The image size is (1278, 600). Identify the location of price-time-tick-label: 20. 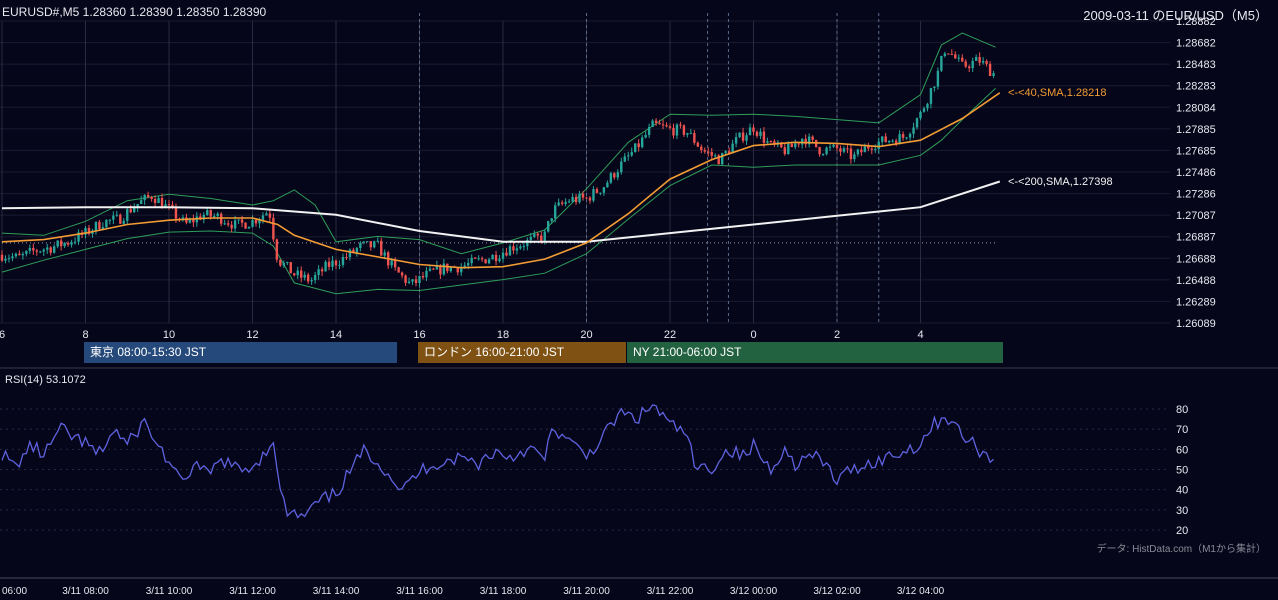
(586, 335).